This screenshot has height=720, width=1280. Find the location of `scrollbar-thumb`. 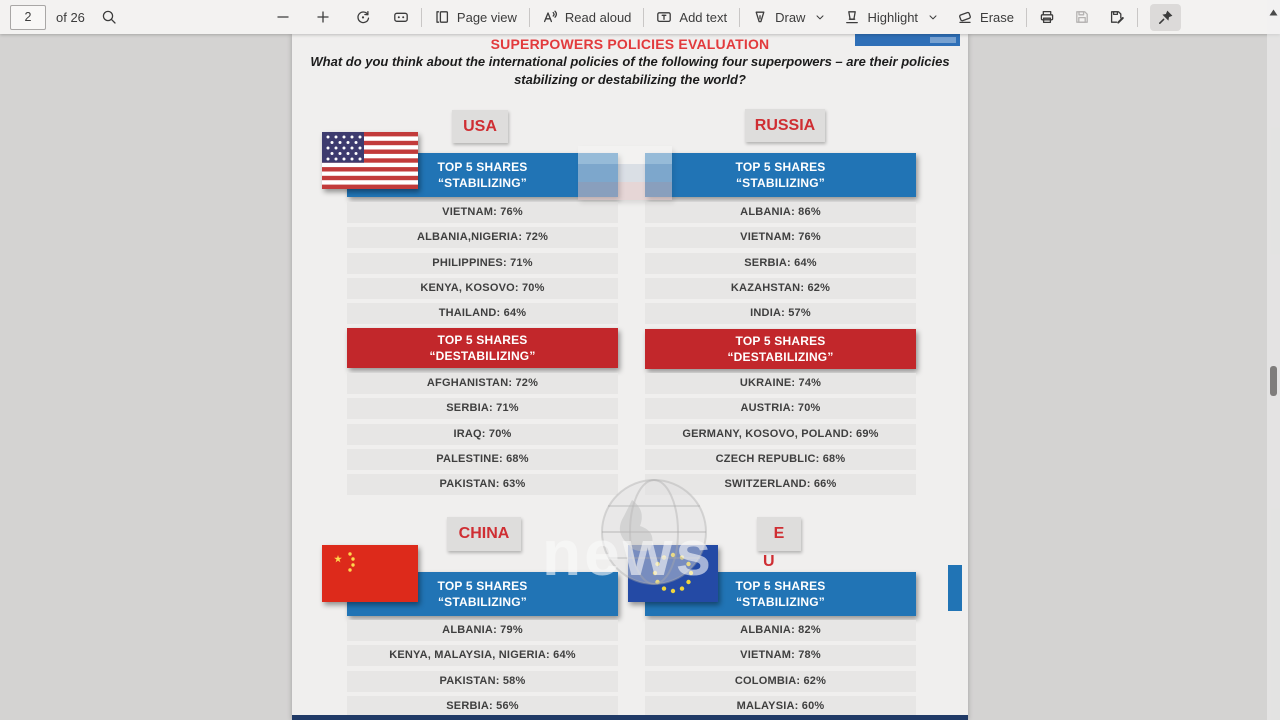

scrollbar-thumb is located at coordinates (1273, 381).